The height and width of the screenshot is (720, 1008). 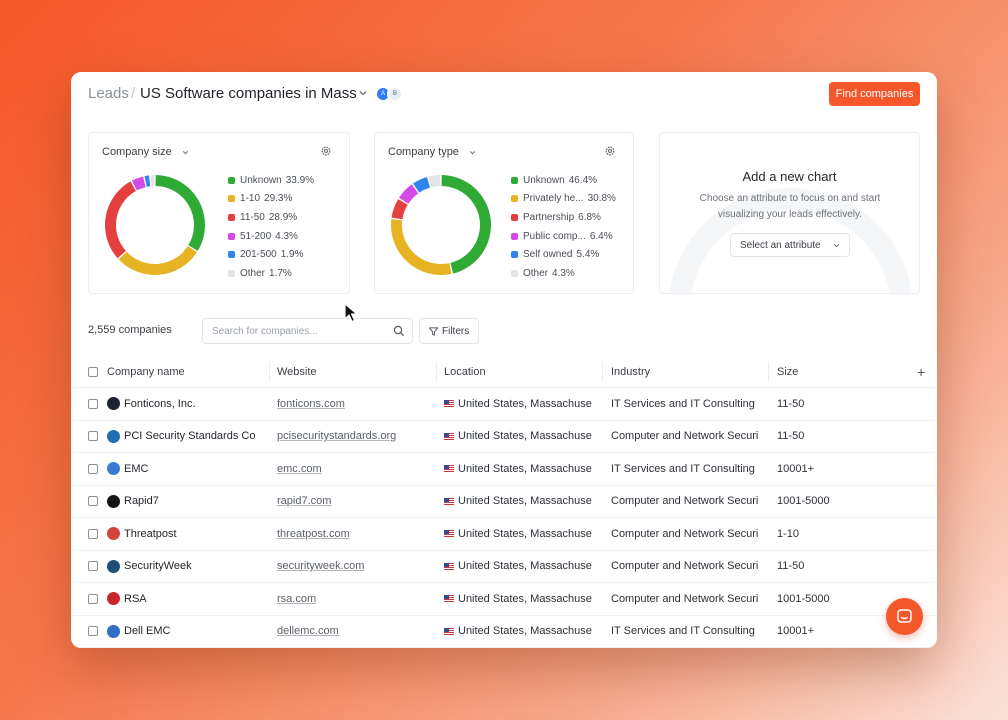 I want to click on website-link: threatpost.com, so click(x=313, y=533).